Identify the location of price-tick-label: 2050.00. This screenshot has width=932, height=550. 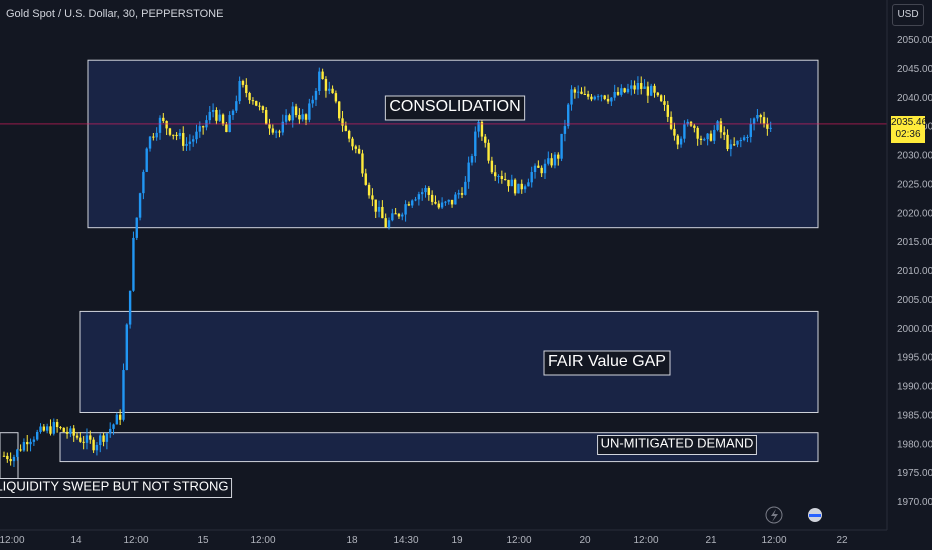
(914, 40).